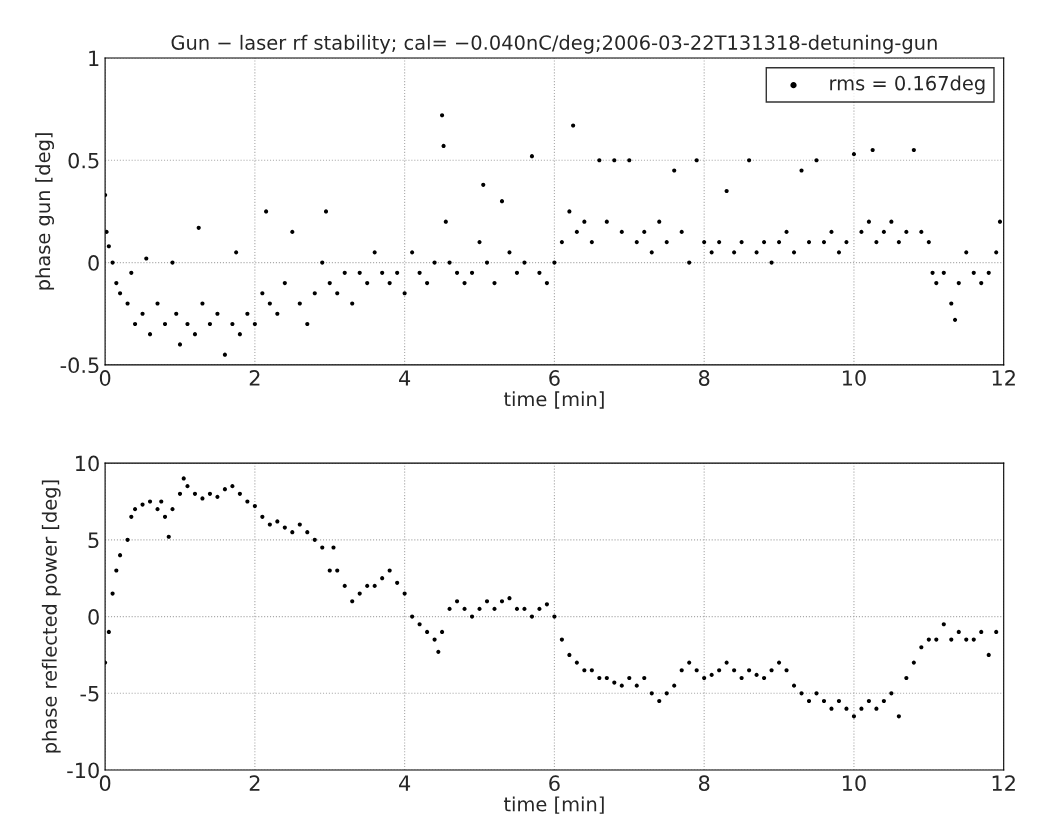 The image size is (1051, 828). I want to click on y-tick-label: -5, so click(89, 694).